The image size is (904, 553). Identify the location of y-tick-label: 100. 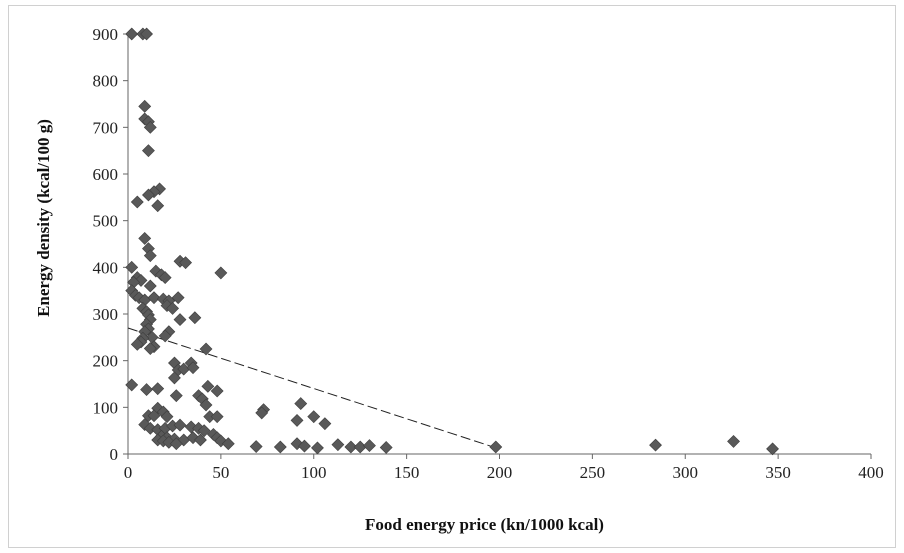
(106, 407).